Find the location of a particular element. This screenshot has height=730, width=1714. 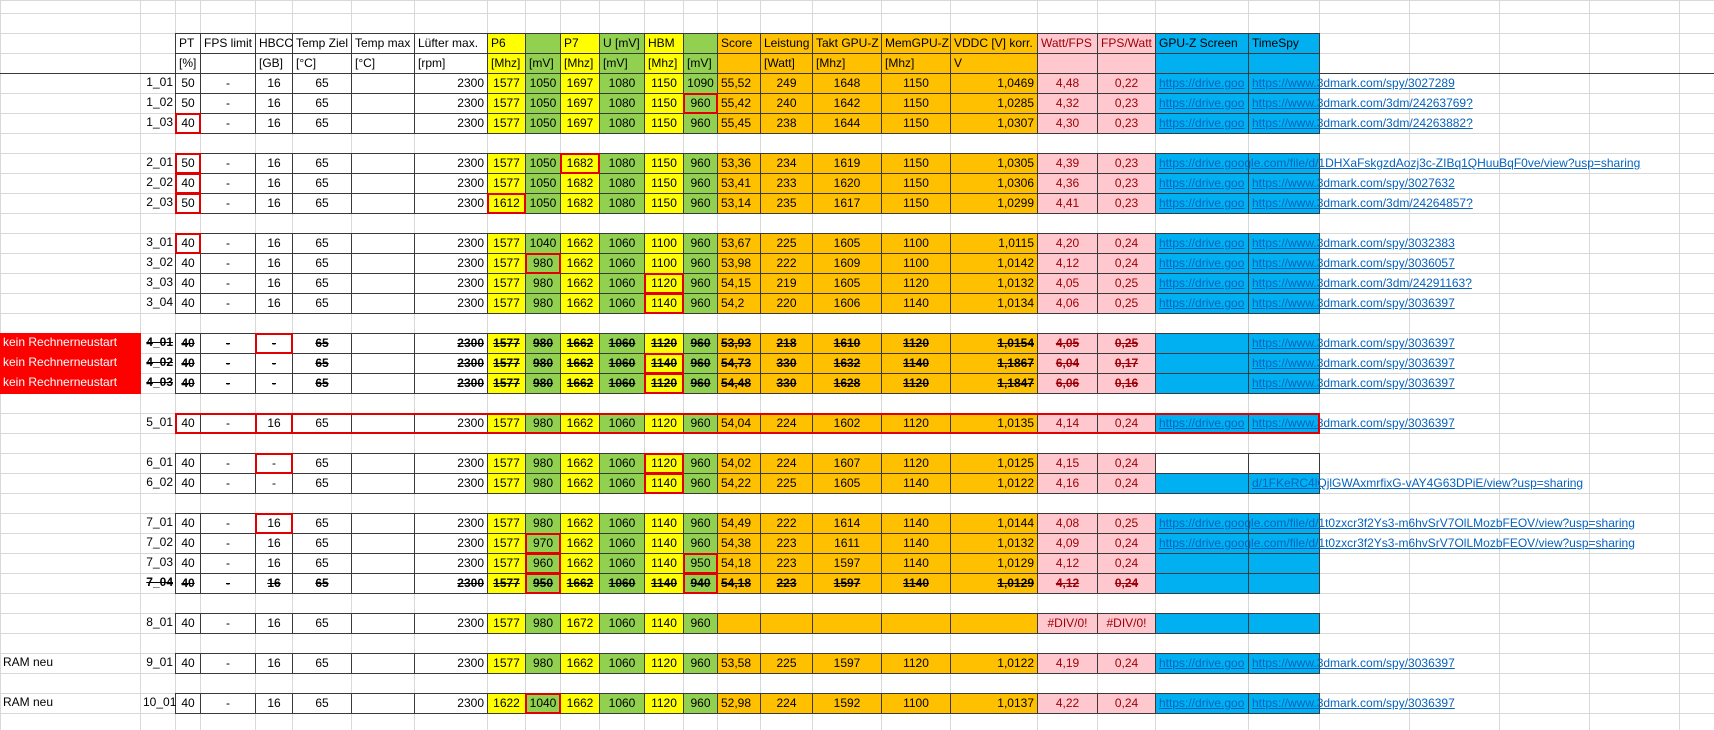

link-cell-text: https://www.3dmark.com/spy/3027632 is located at coordinates (1353, 183).